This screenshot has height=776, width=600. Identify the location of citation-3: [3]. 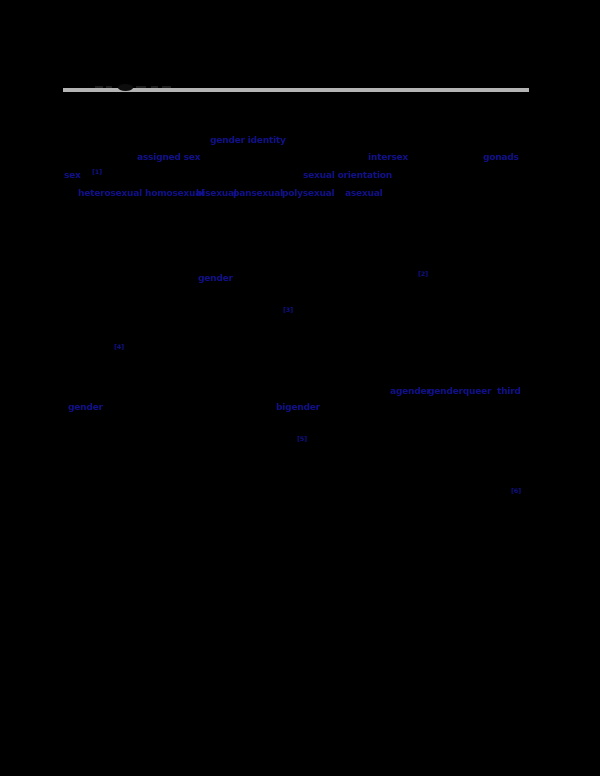
(288, 310).